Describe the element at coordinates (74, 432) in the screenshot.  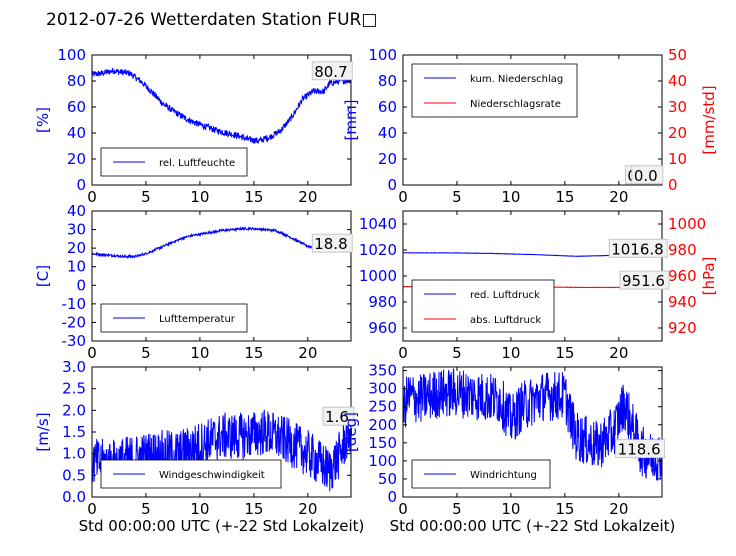
I see `y-tick-label: 1.5` at that location.